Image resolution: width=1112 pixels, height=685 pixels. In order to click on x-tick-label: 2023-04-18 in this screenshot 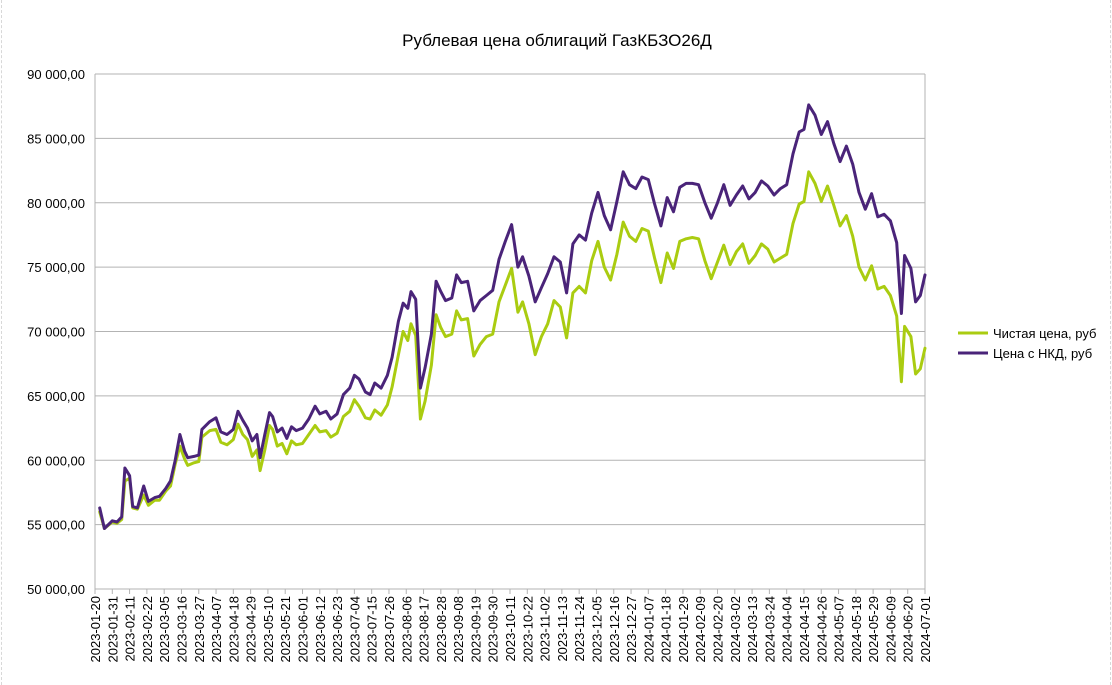, I will do `click(233, 629)`.